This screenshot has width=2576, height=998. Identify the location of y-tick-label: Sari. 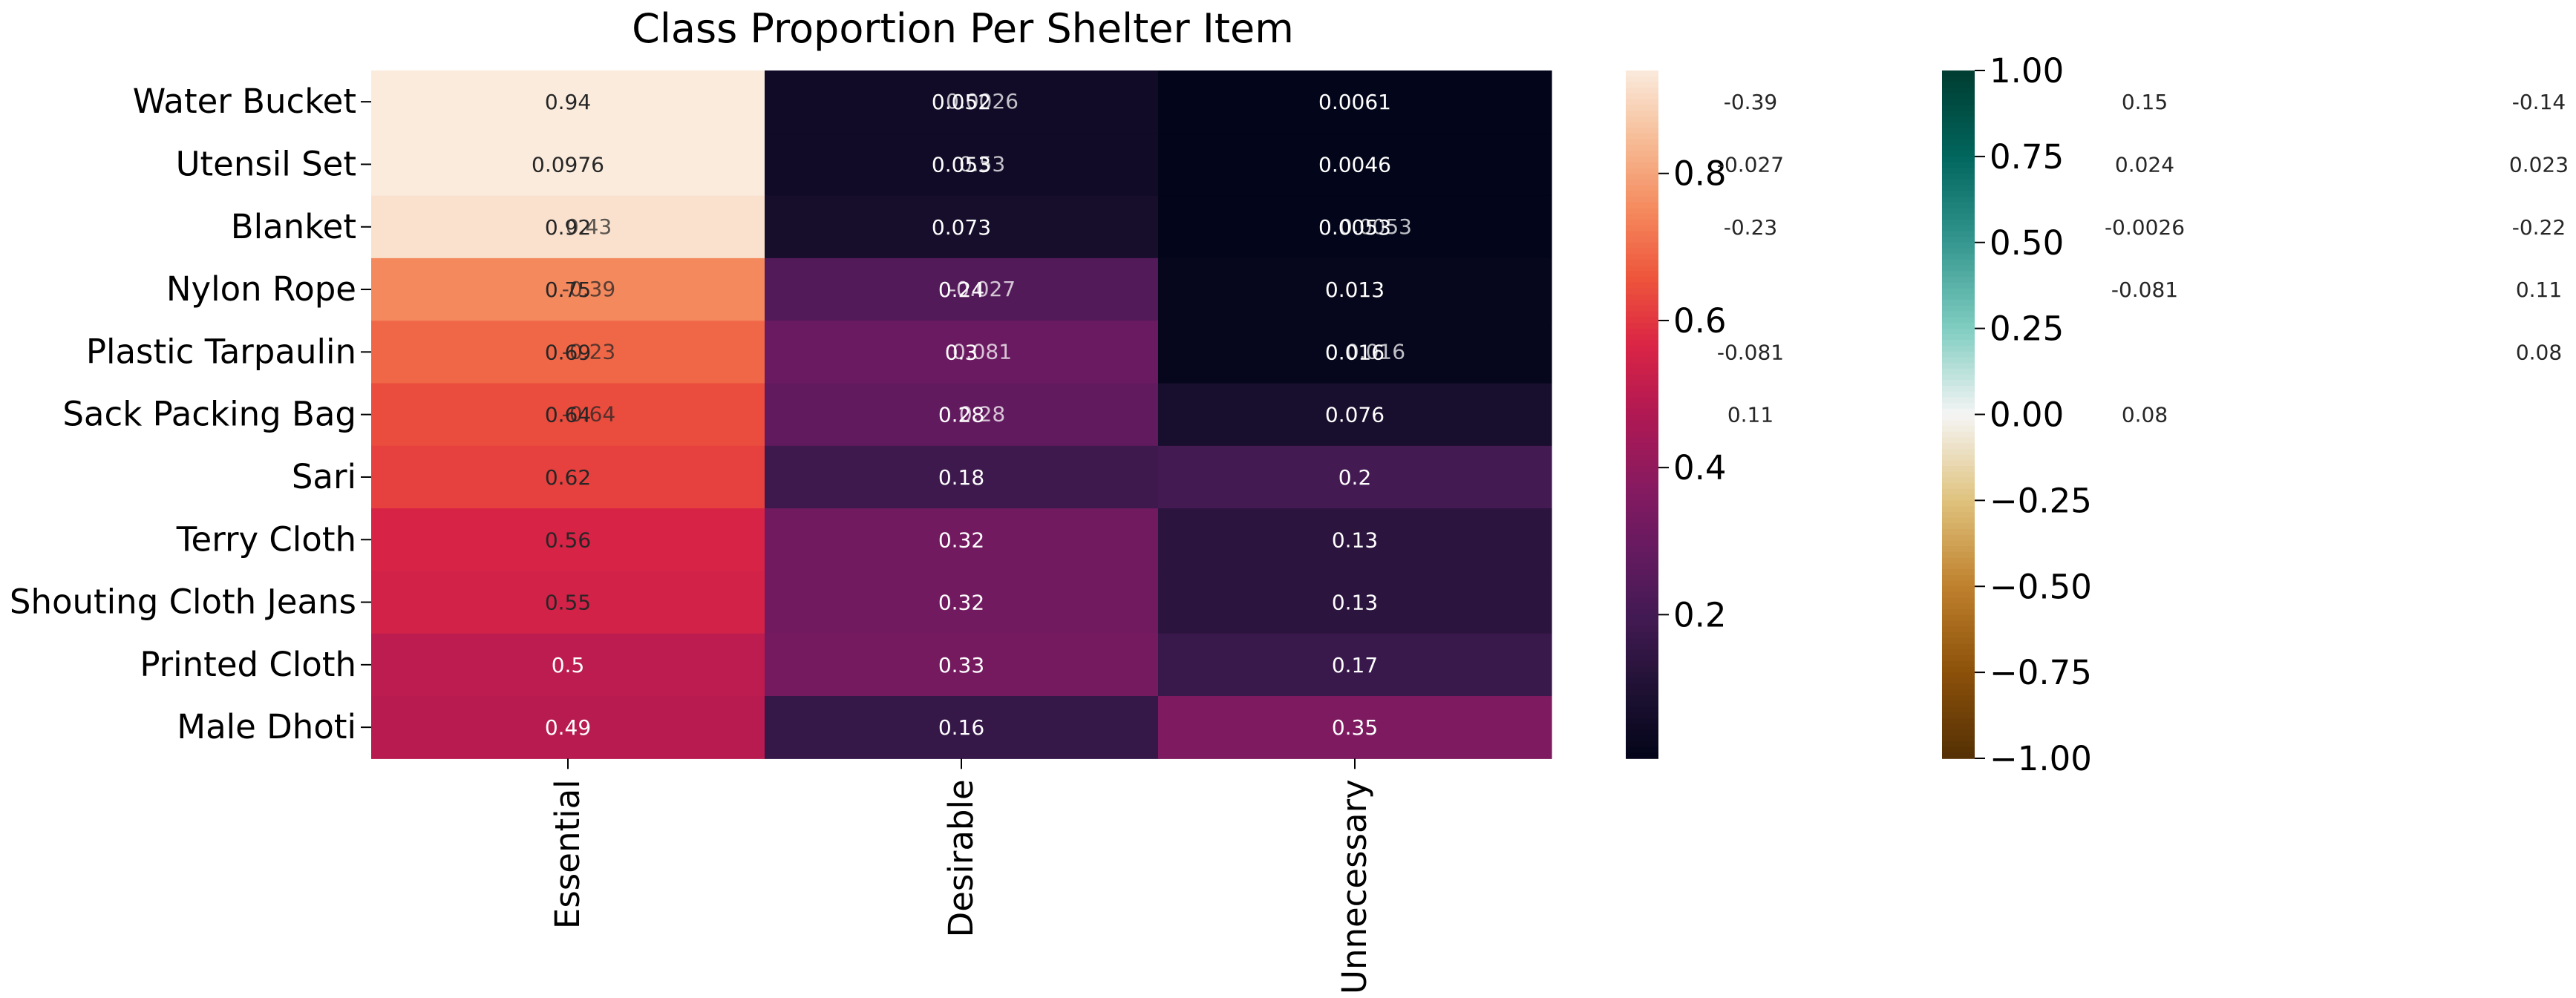
(324, 476).